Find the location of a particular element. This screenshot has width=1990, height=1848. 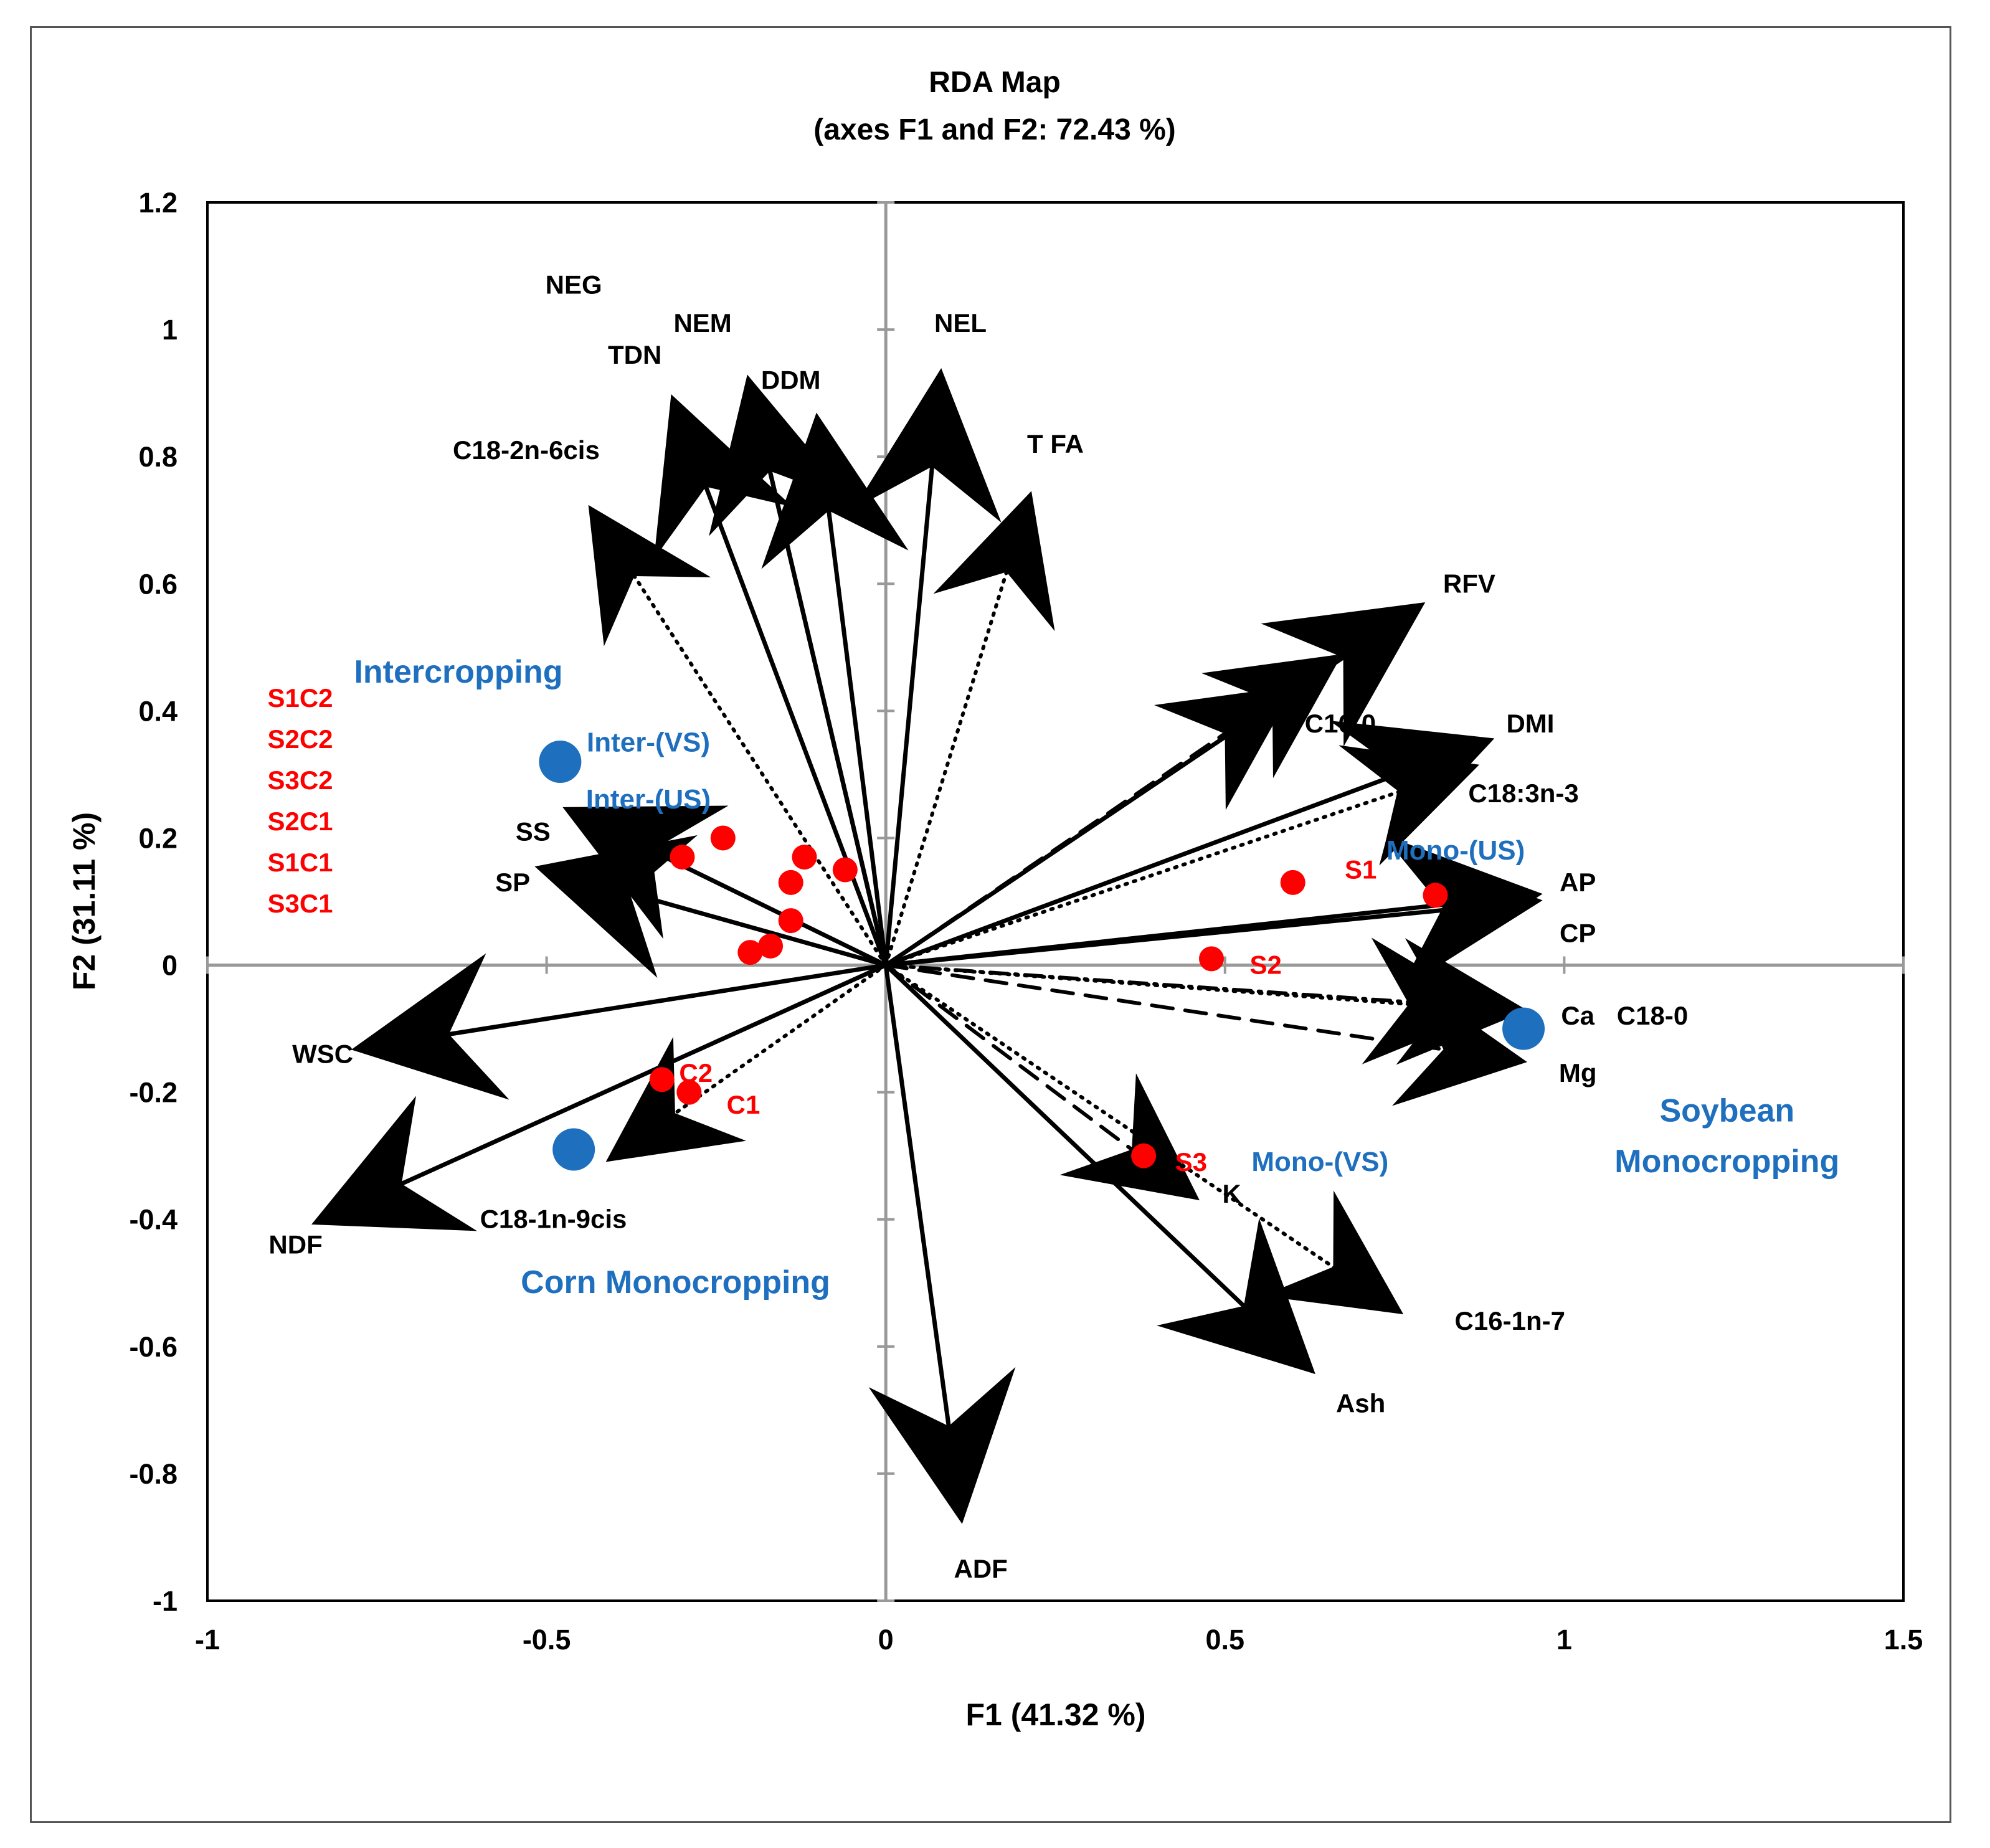

site-legend-s3c1: S3C1 is located at coordinates (300, 903).